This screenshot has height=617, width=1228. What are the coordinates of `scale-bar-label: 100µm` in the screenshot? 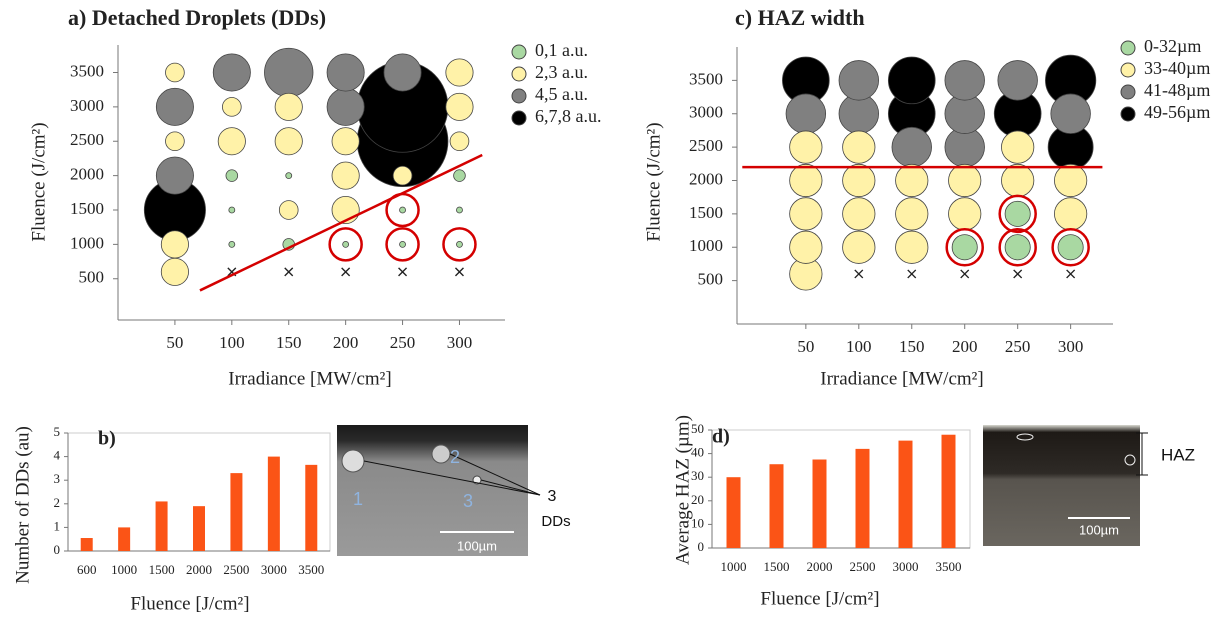 It's located at (1099, 529).